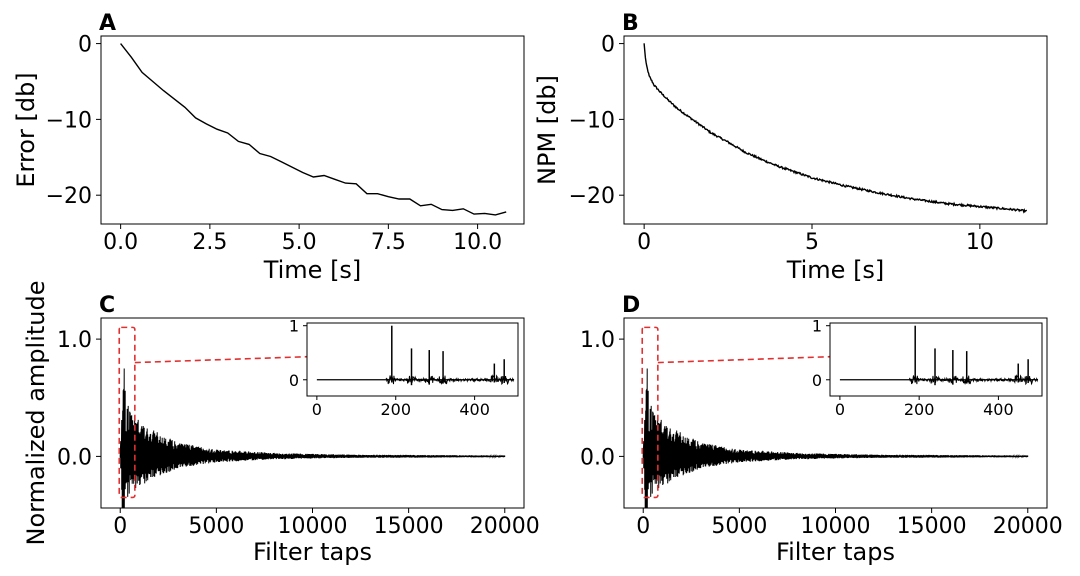 The width and height of the screenshot is (1080, 576). What do you see at coordinates (299, 242) in the screenshot?
I see `x-tick-label: 5.0` at bounding box center [299, 242].